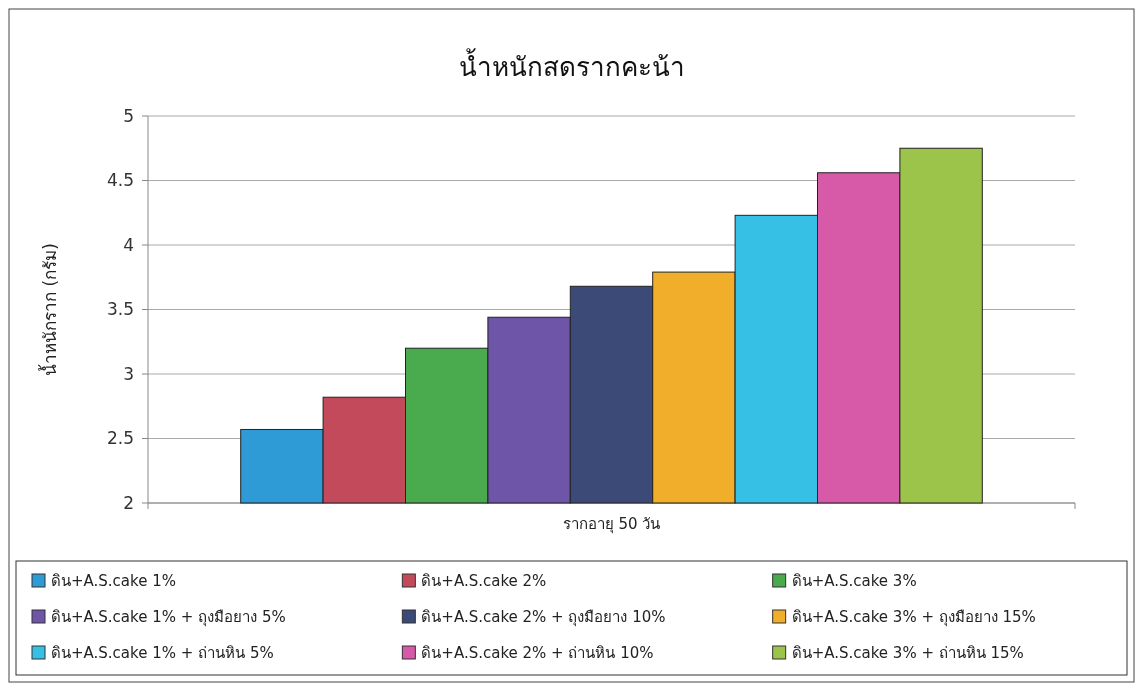 The width and height of the screenshot is (1143, 691). I want to click on y-tick-label: 3, so click(128, 373).